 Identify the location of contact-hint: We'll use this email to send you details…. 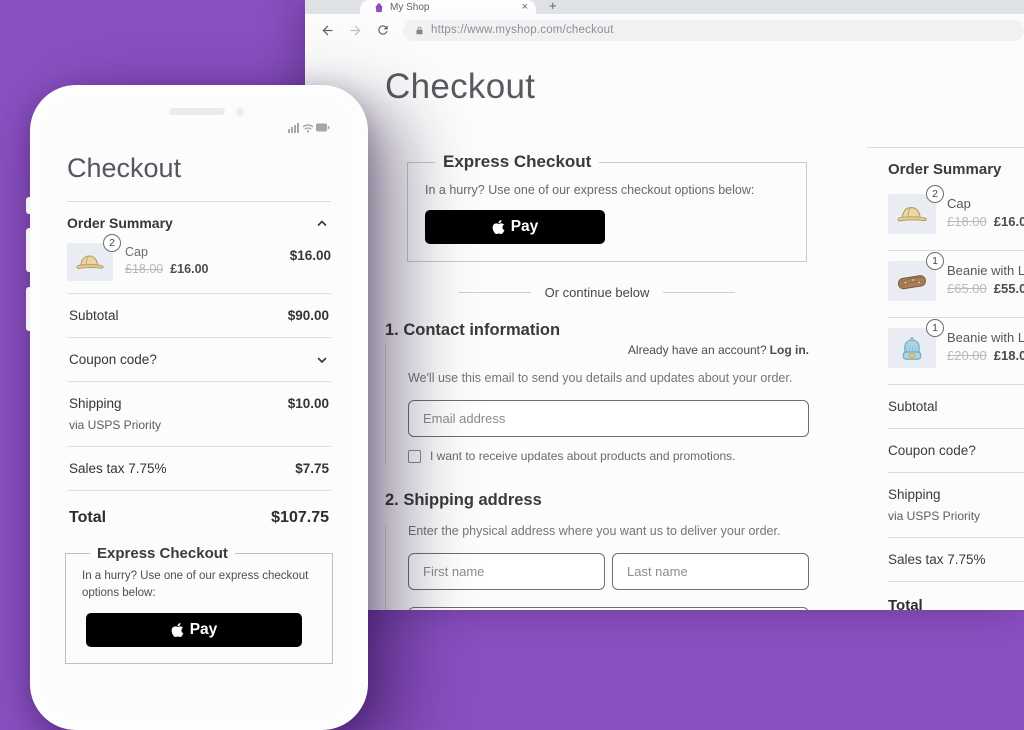
(600, 378).